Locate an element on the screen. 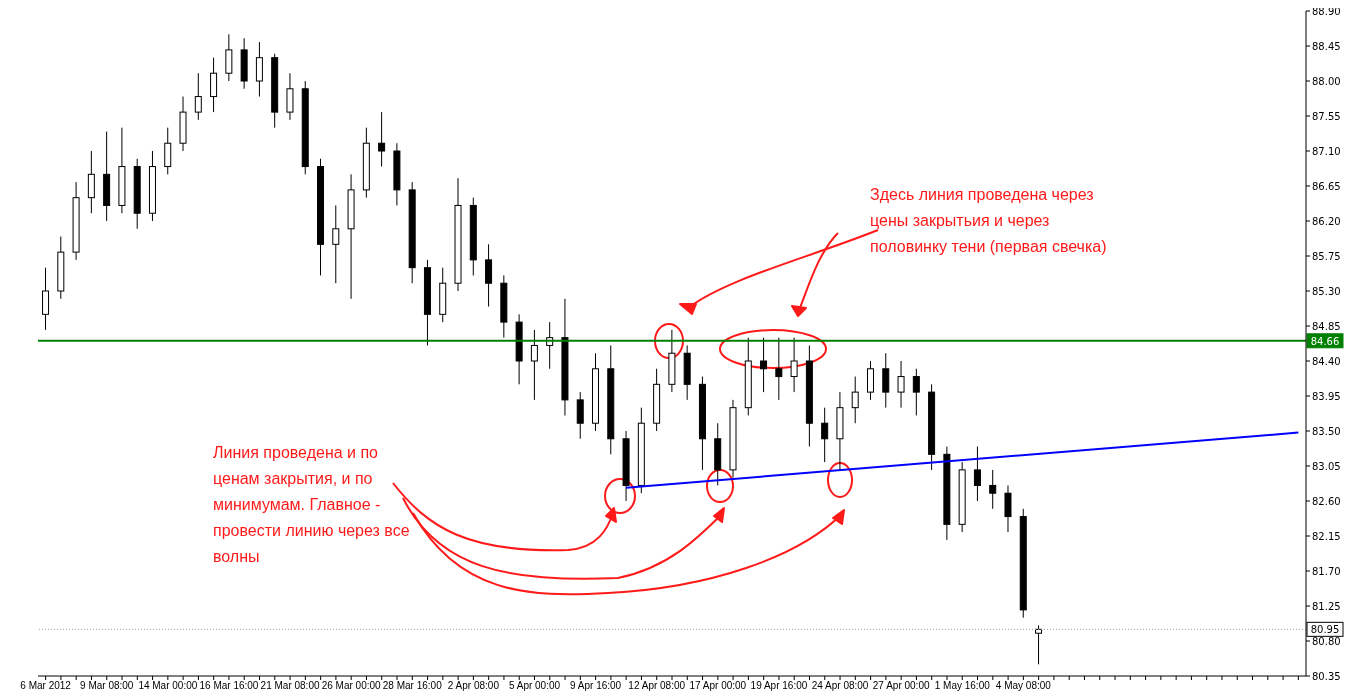 The height and width of the screenshot is (700, 1360). x-tick-label: 6 Mar 2012 is located at coordinates (46, 686).